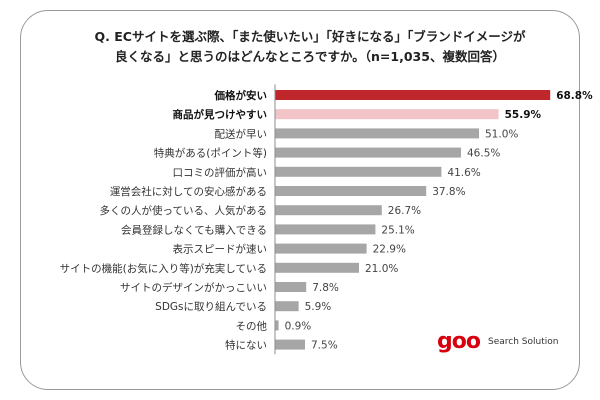  I want to click on value-label-1: 68.8%, so click(574, 96).